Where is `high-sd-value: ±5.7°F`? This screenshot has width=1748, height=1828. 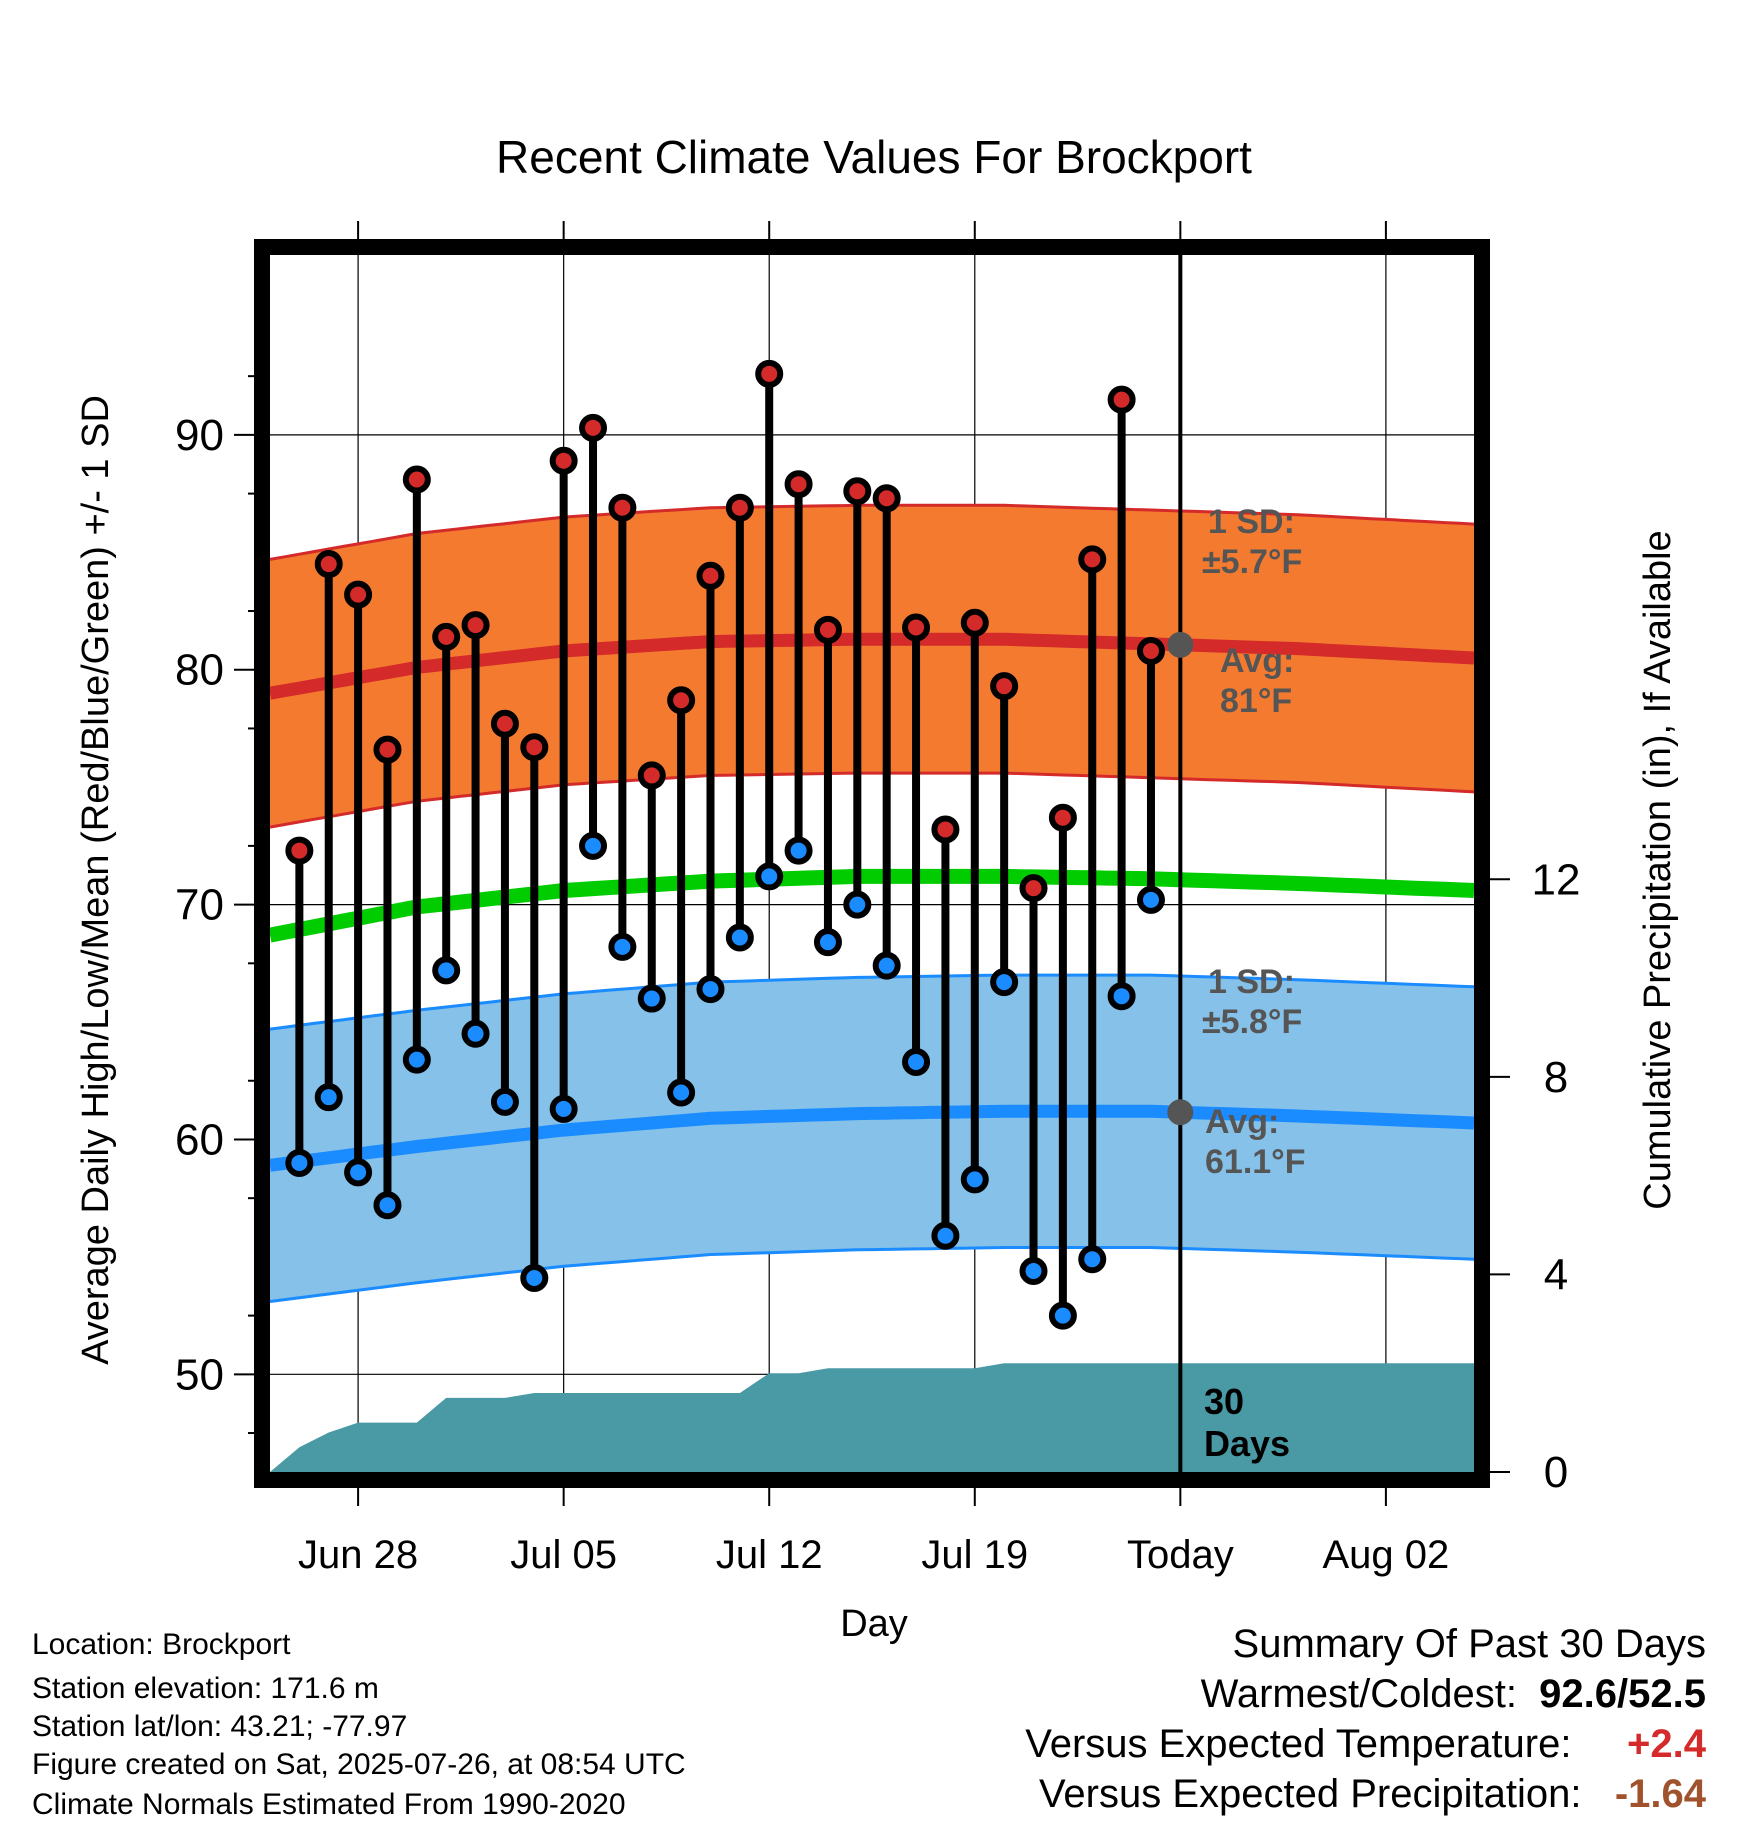
high-sd-value: ±5.7°F is located at coordinates (1252, 562).